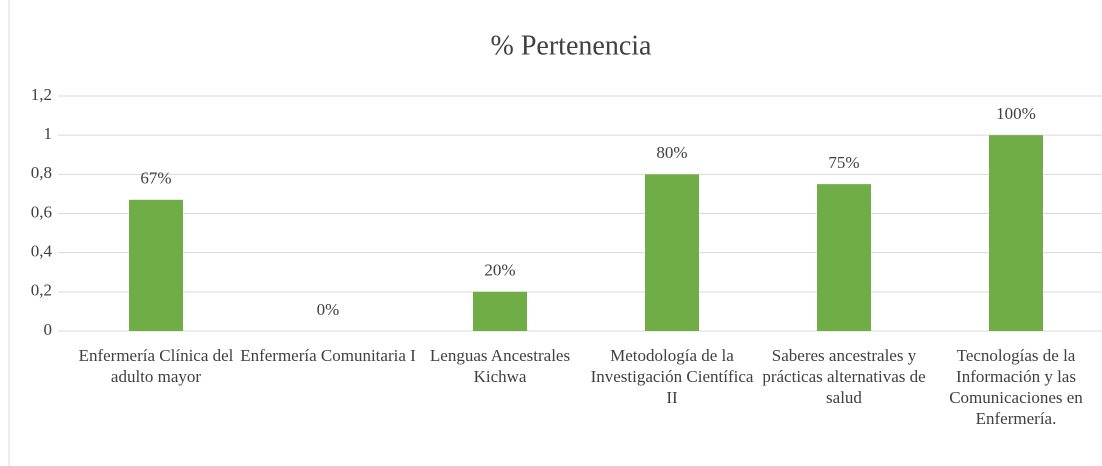 Image resolution: width=1102 pixels, height=466 pixels. I want to click on value-label: 0%, so click(328, 309).